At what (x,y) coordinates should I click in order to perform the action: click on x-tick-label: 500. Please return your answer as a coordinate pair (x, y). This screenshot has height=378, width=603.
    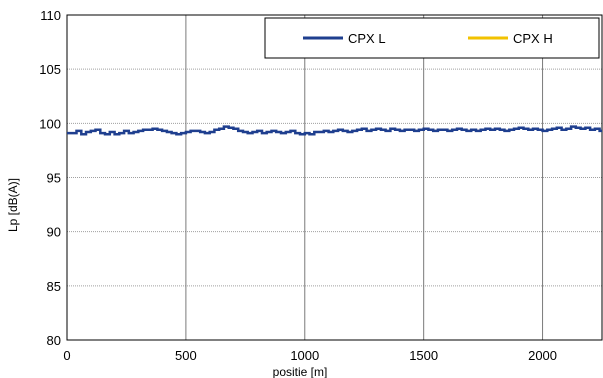
    Looking at the image, I should click on (186, 355).